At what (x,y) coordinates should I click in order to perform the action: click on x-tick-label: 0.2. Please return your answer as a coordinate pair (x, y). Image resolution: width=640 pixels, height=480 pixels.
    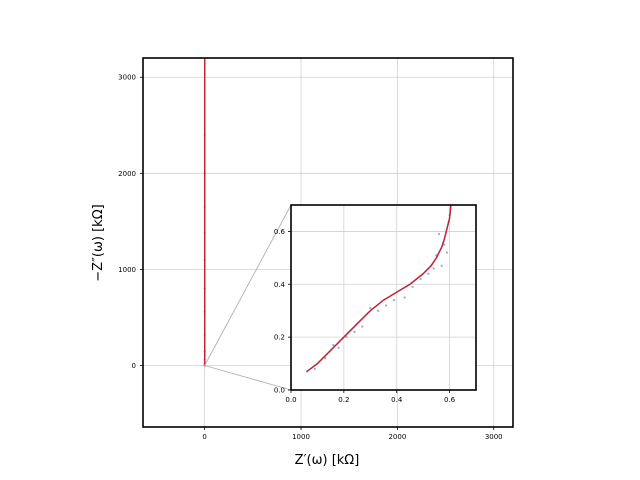
    Looking at the image, I should click on (343, 400).